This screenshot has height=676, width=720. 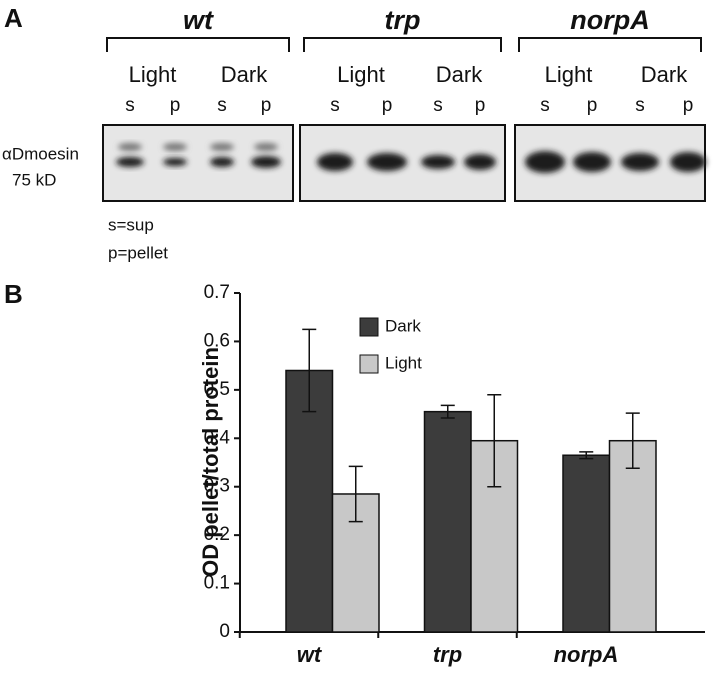 I want to click on x-tick-label: wt, so click(x=310, y=654).